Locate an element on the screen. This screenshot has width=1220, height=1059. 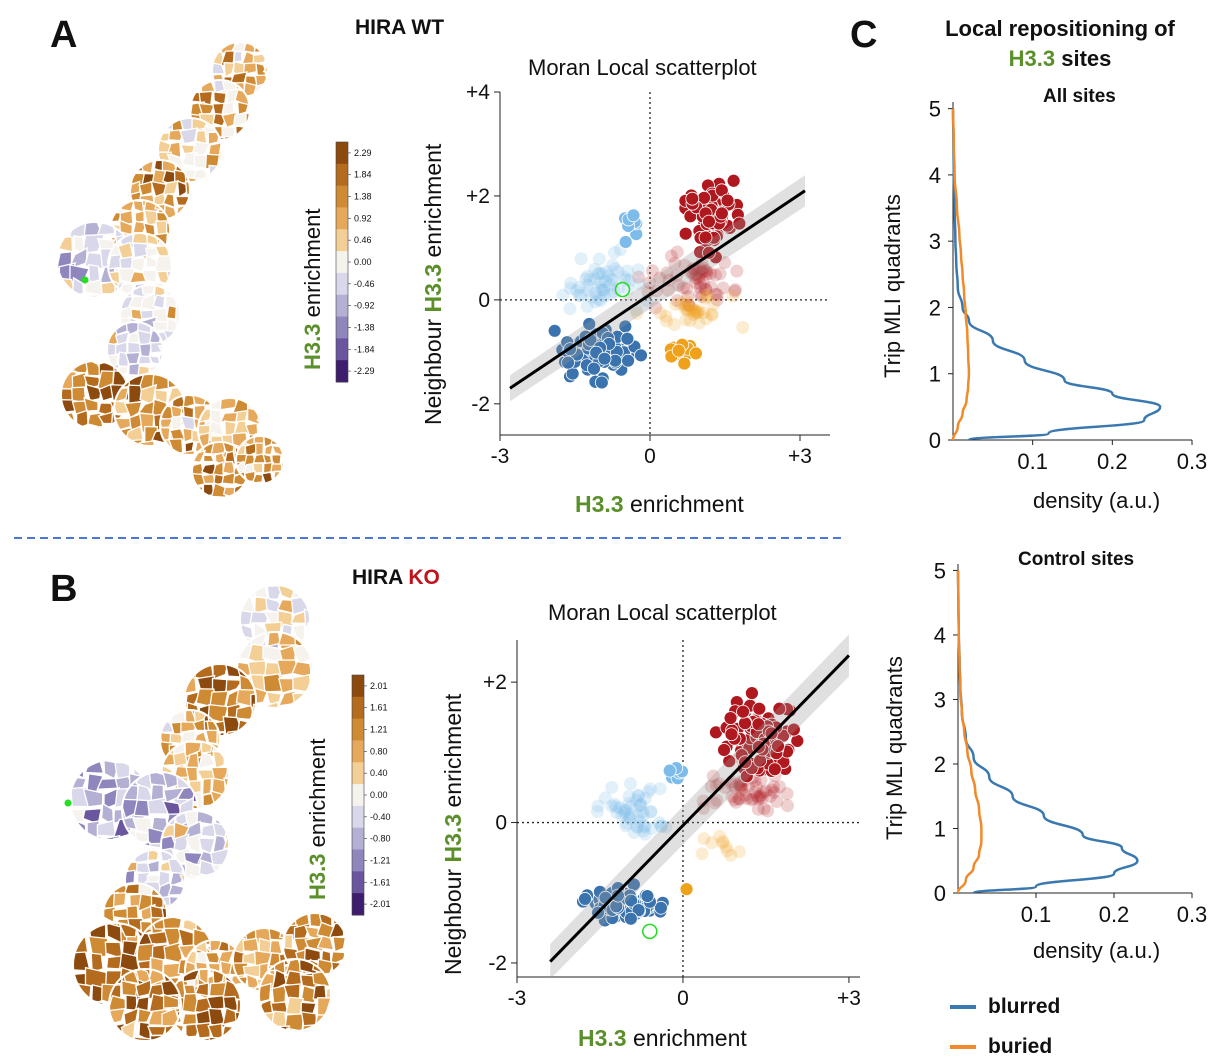
colorbar-a-title-rest: enrichment is located at coordinates (312, 266).